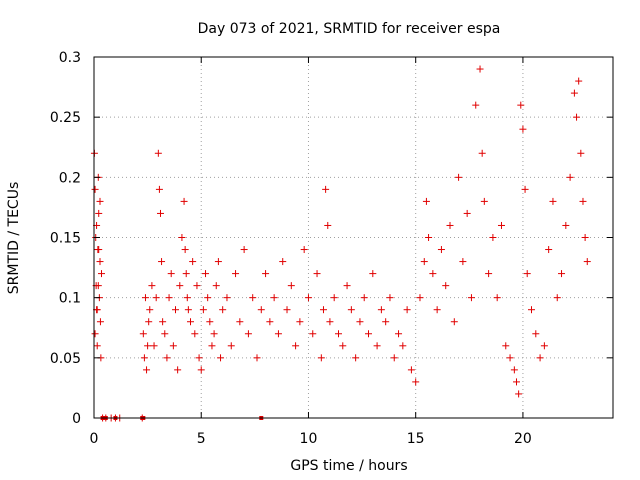 This screenshot has height=480, width=640. I want to click on y-tick-label: 0.05, so click(65, 359).